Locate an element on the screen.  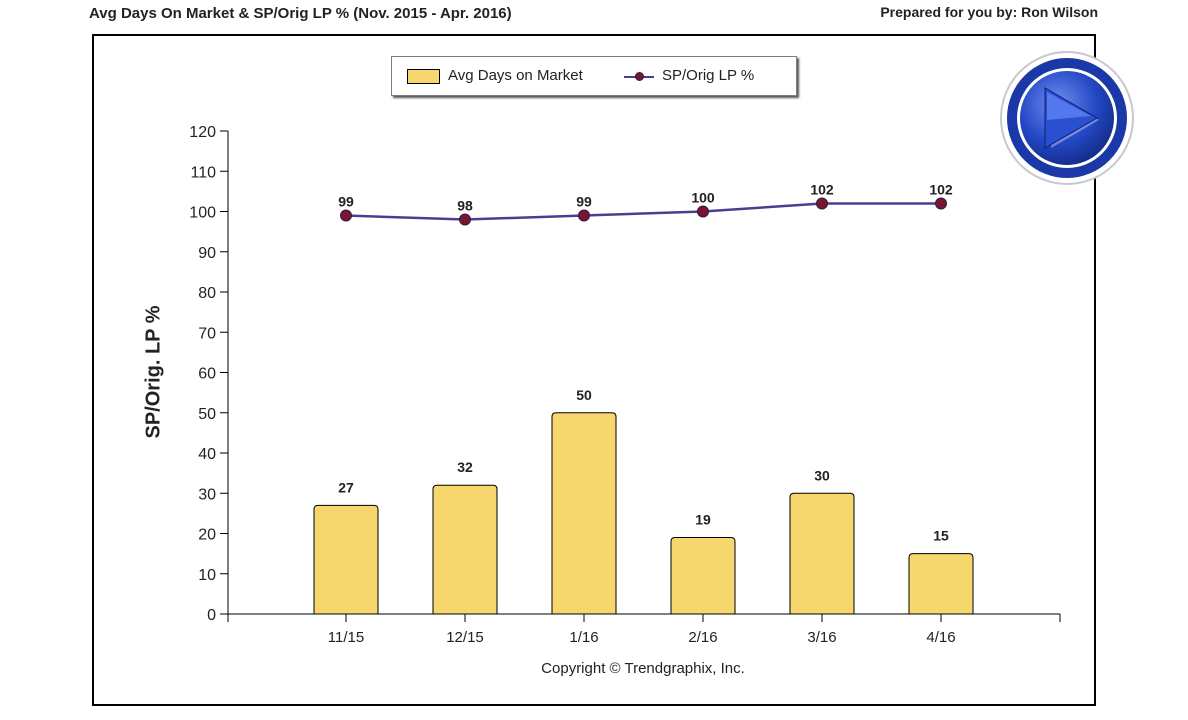
legend-label-bars: Avg Days on Market is located at coordinates (515, 75).